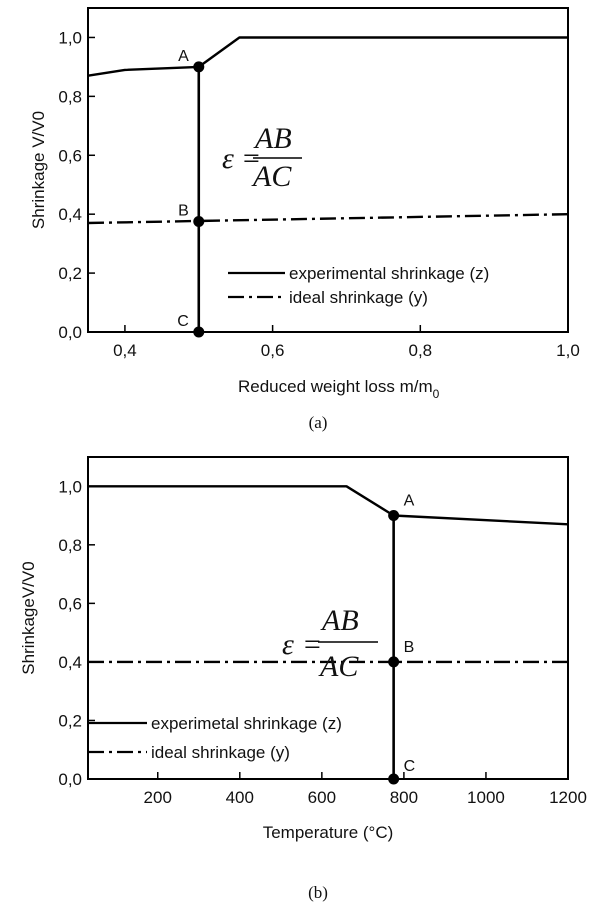 This screenshot has width=612, height=915. I want to click on series-line-ideal, so click(328, 219).